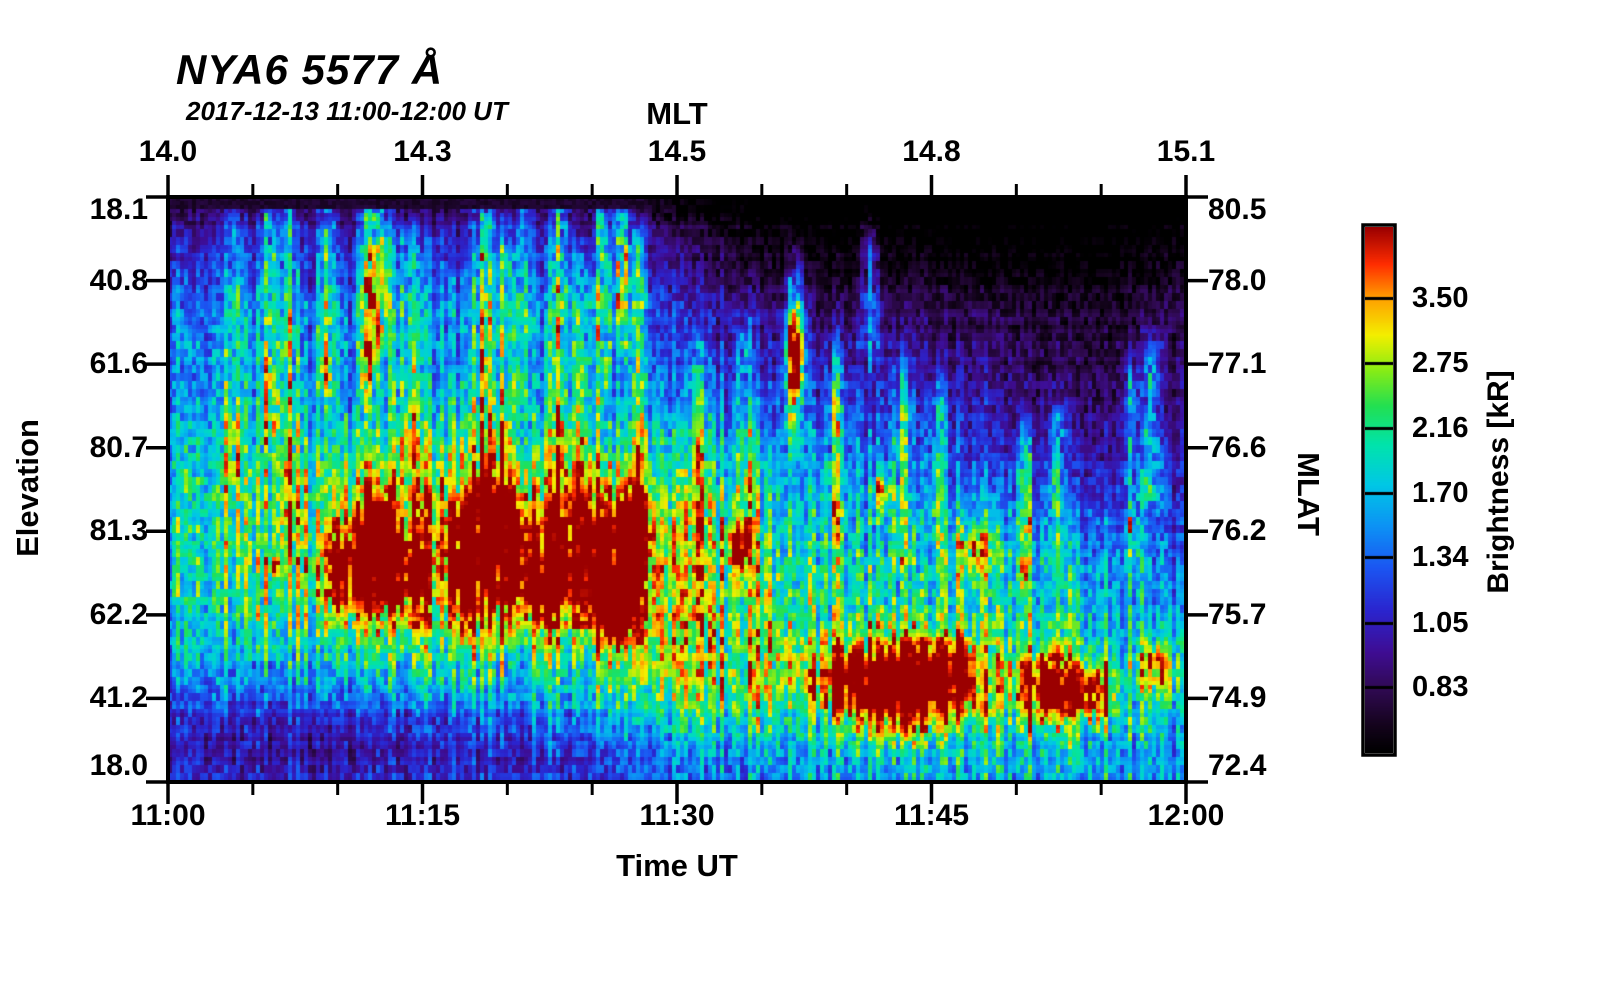  I want to click on top-axis-title: MLT, so click(677, 113).